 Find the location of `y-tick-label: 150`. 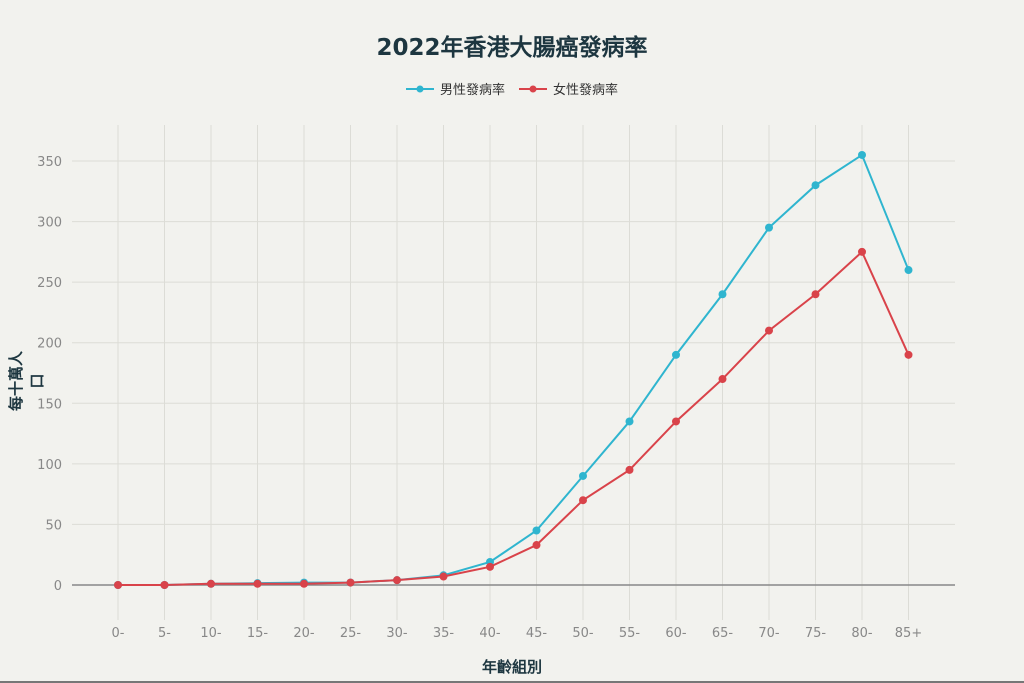

y-tick-label: 150 is located at coordinates (49, 404).